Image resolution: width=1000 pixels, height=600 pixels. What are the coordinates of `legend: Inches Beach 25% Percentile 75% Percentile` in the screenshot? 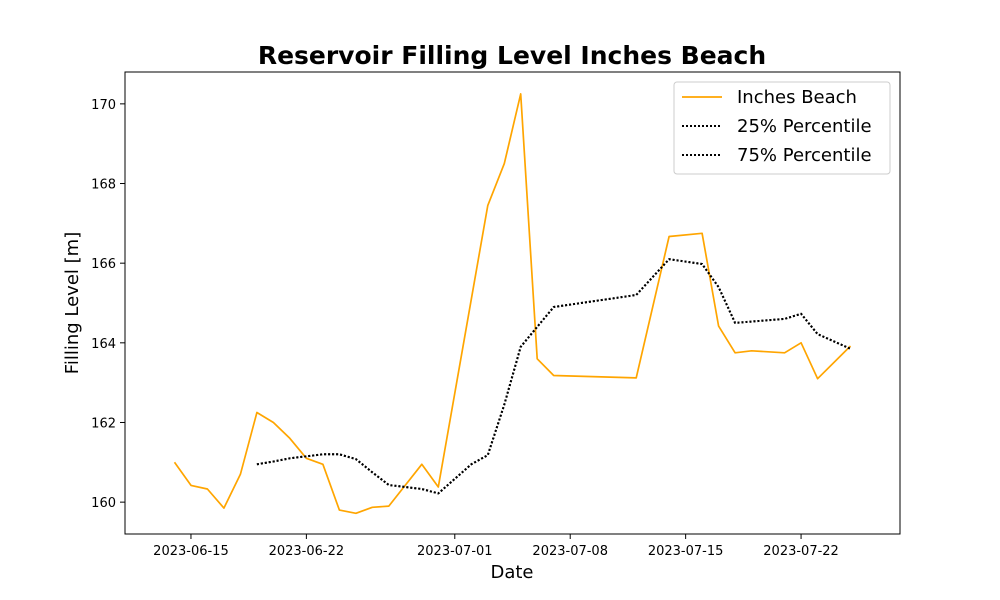 It's located at (782, 128).